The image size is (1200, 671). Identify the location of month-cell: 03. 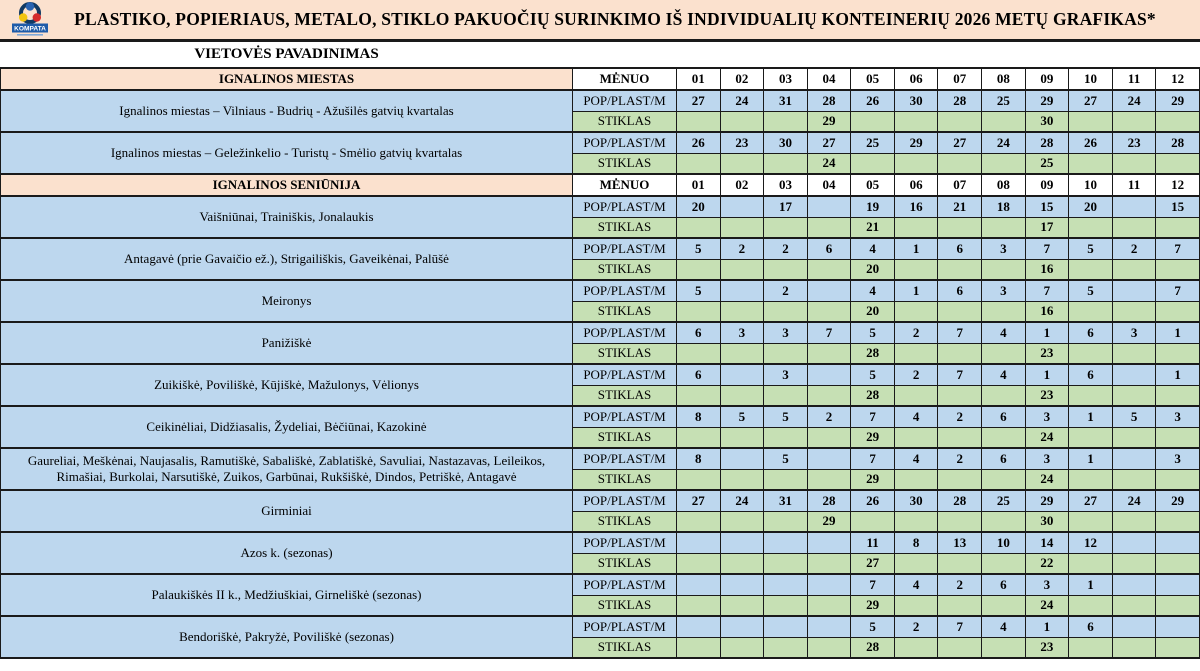
(785, 79).